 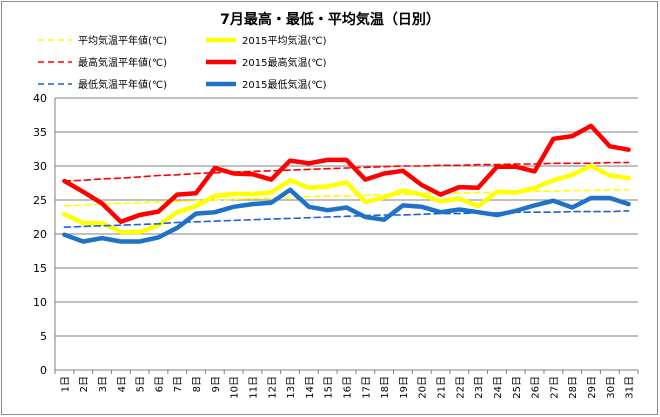 I want to click on x-tick-label: 7日, so click(x=178, y=384).